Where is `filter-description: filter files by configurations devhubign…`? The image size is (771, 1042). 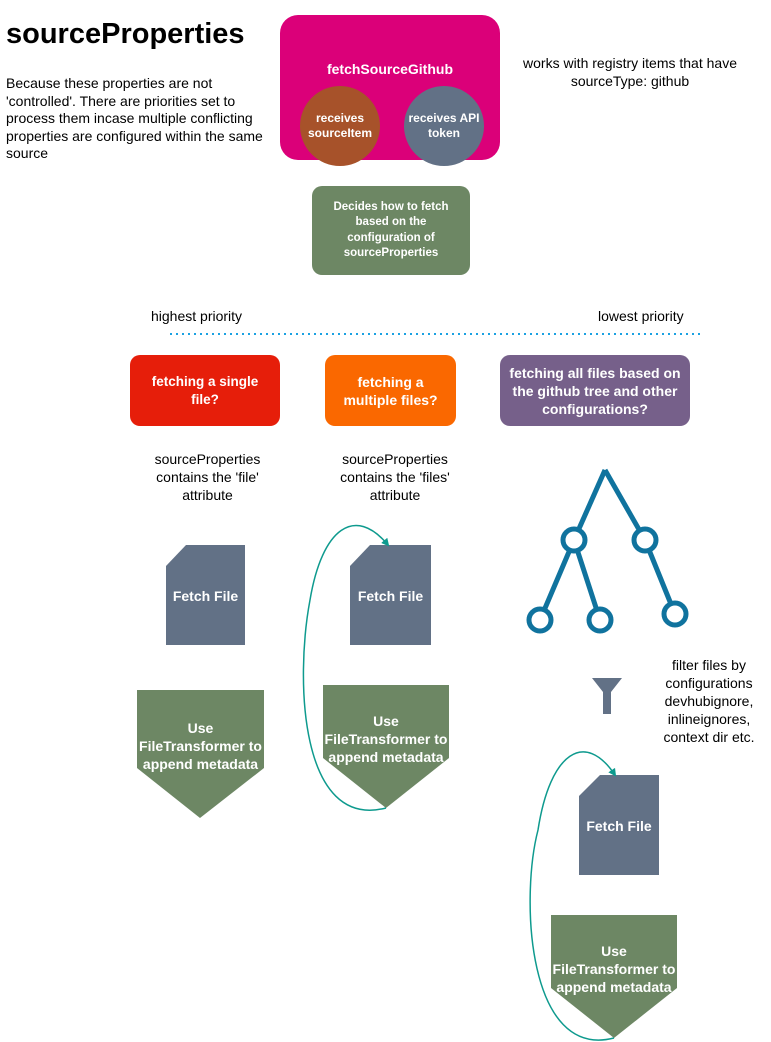
filter-description: filter files by configurations devhubign… is located at coordinates (709, 701).